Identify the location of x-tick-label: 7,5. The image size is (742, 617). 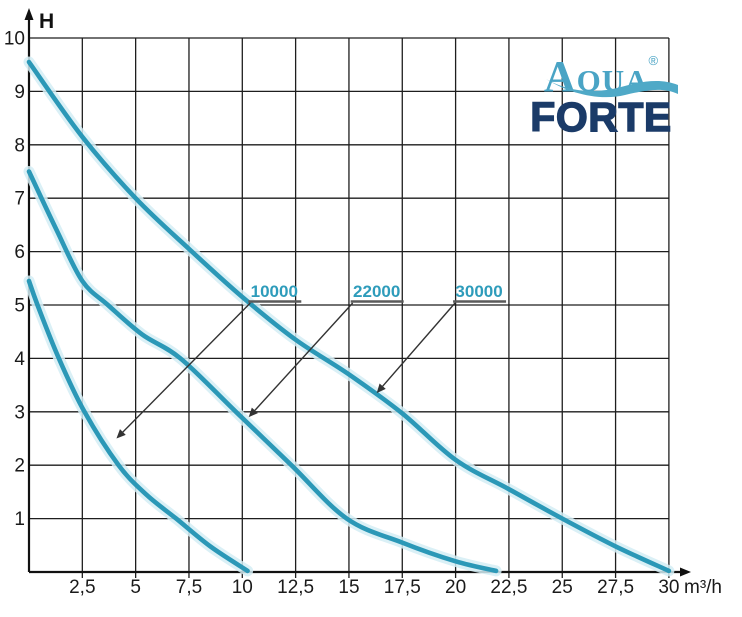
(189, 587).